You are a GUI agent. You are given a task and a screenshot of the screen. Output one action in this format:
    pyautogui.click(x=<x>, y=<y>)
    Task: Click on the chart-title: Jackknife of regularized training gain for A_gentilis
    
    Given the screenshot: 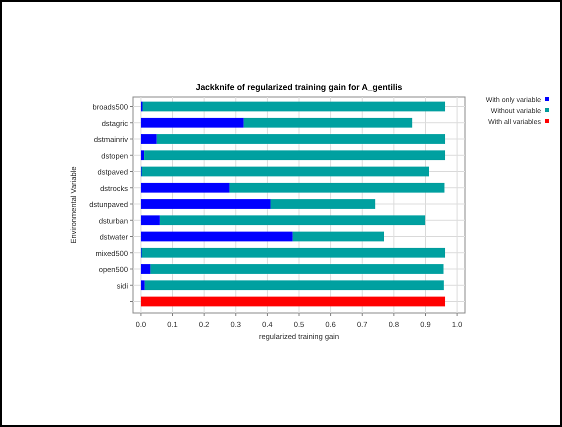 What is the action you would take?
    pyautogui.click(x=299, y=87)
    